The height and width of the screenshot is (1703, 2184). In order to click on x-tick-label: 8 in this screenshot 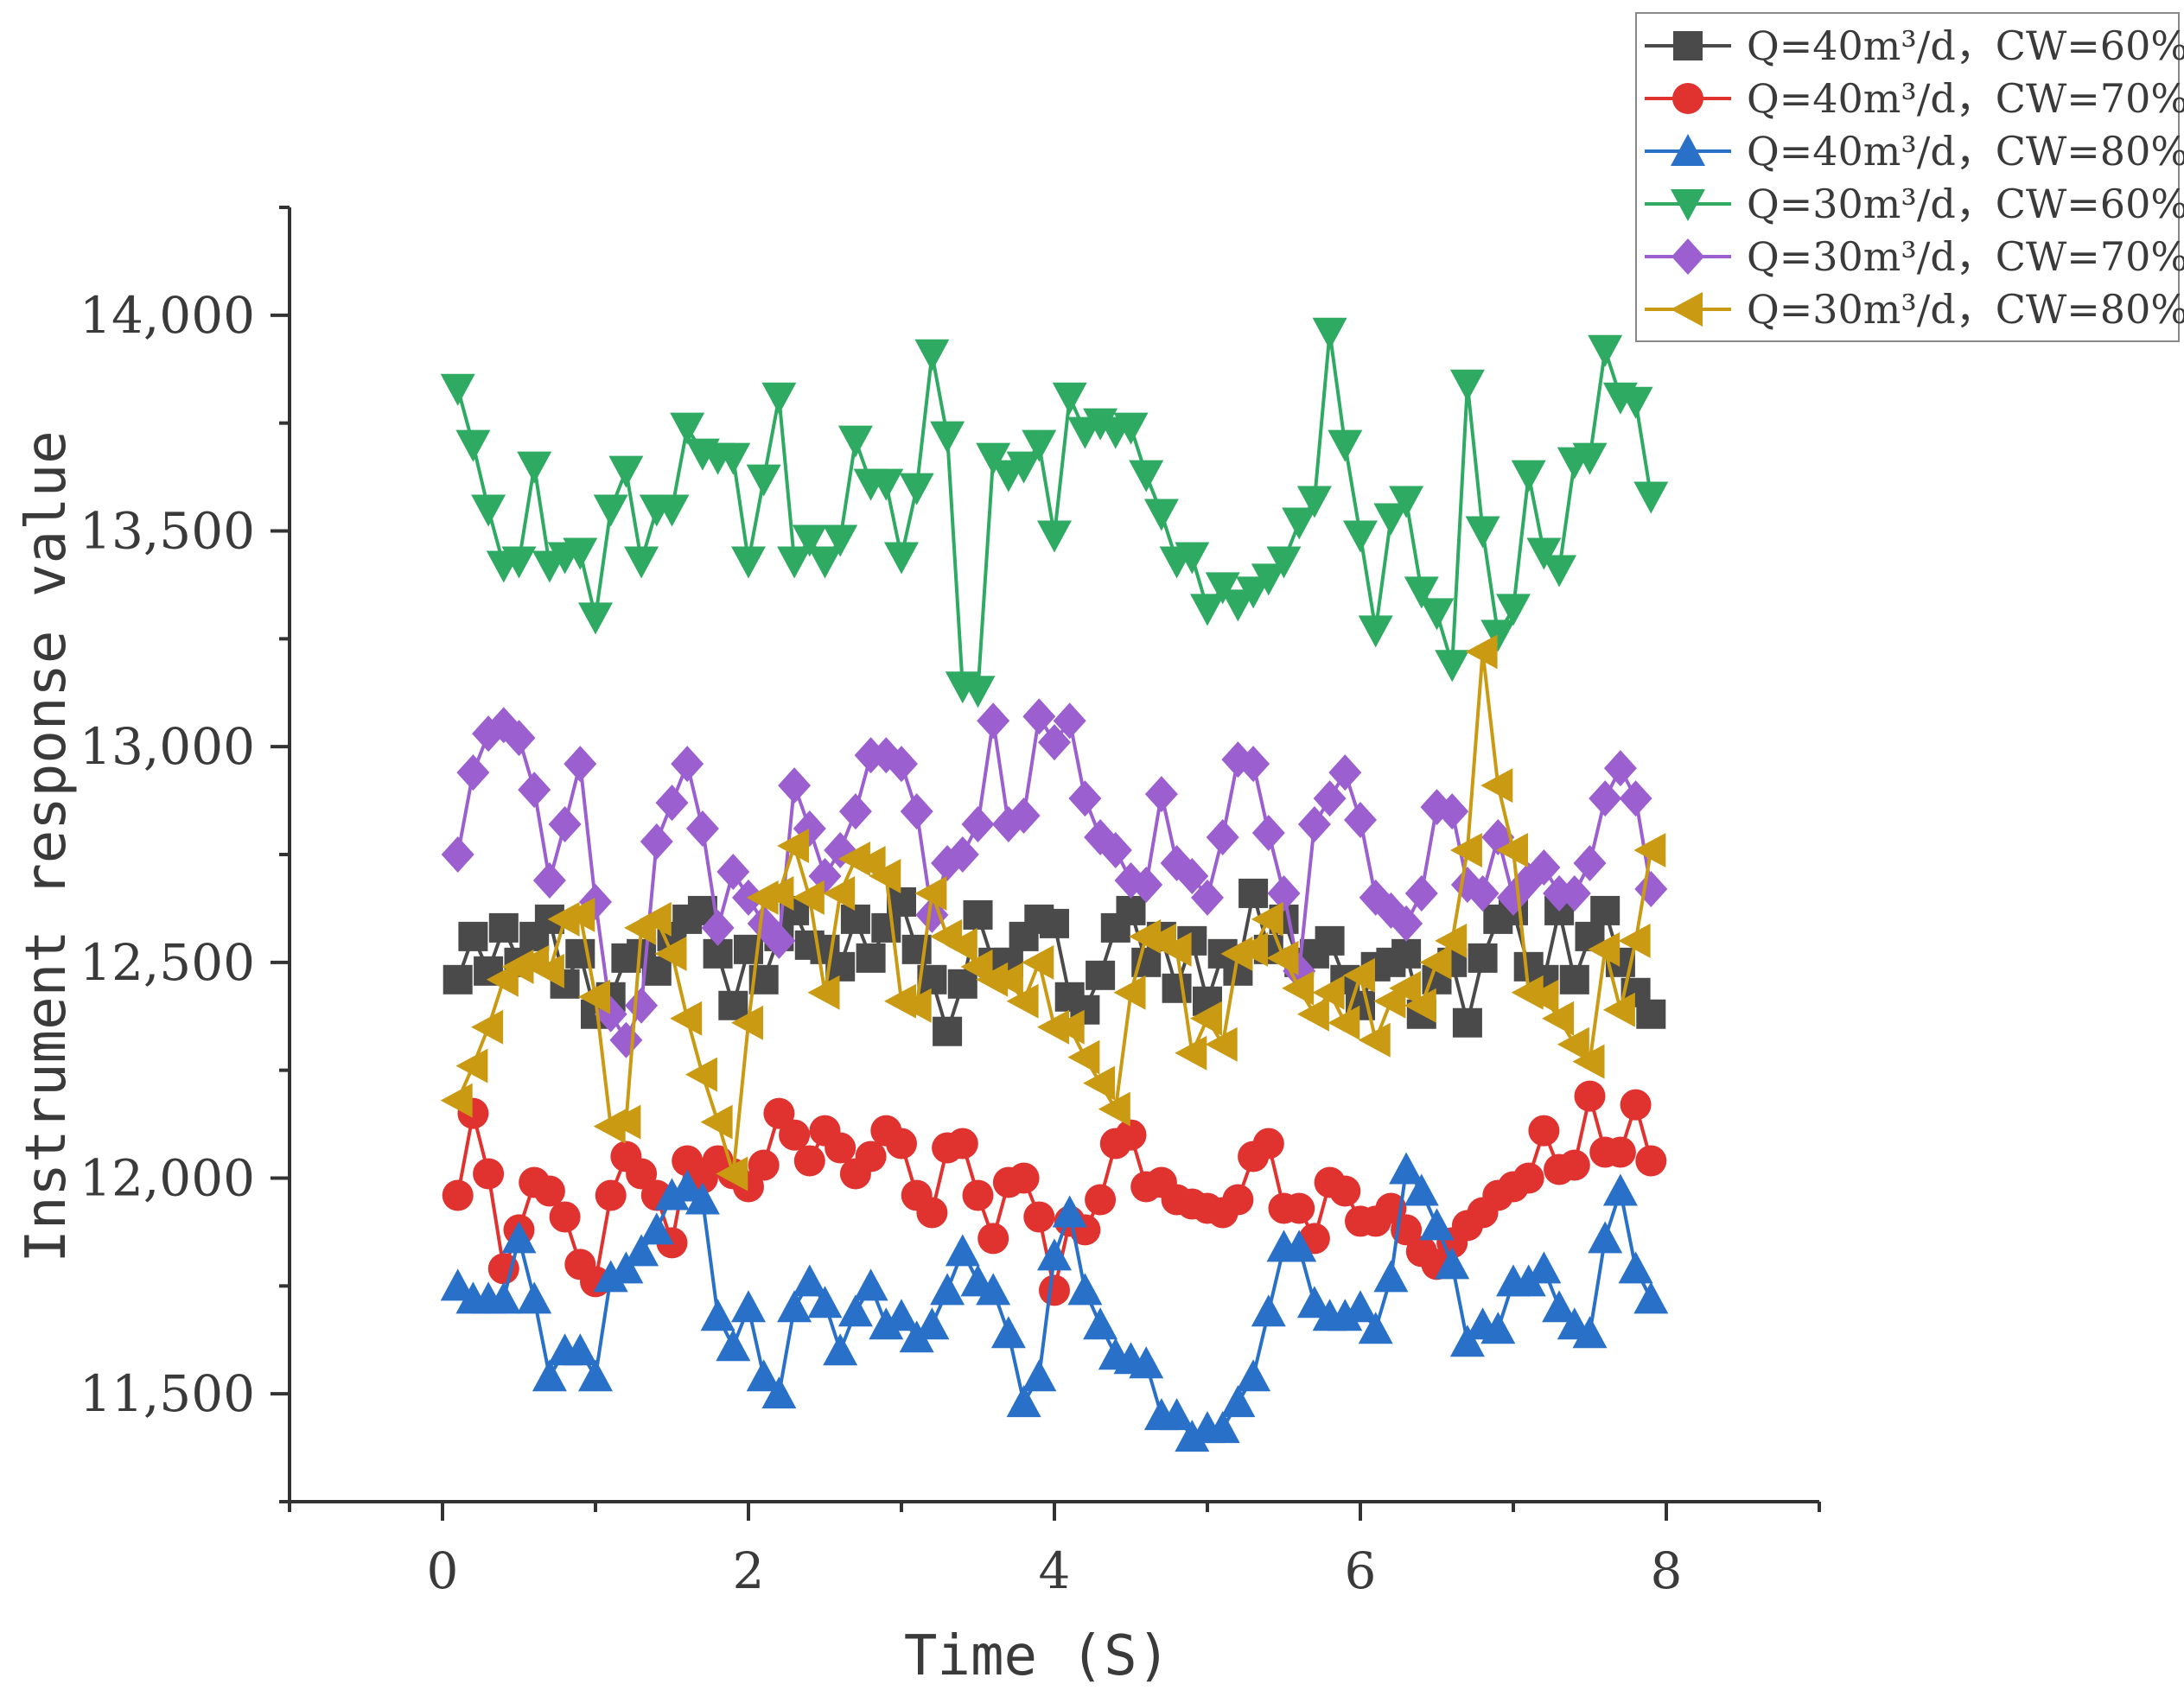, I will do `click(1667, 1570)`.